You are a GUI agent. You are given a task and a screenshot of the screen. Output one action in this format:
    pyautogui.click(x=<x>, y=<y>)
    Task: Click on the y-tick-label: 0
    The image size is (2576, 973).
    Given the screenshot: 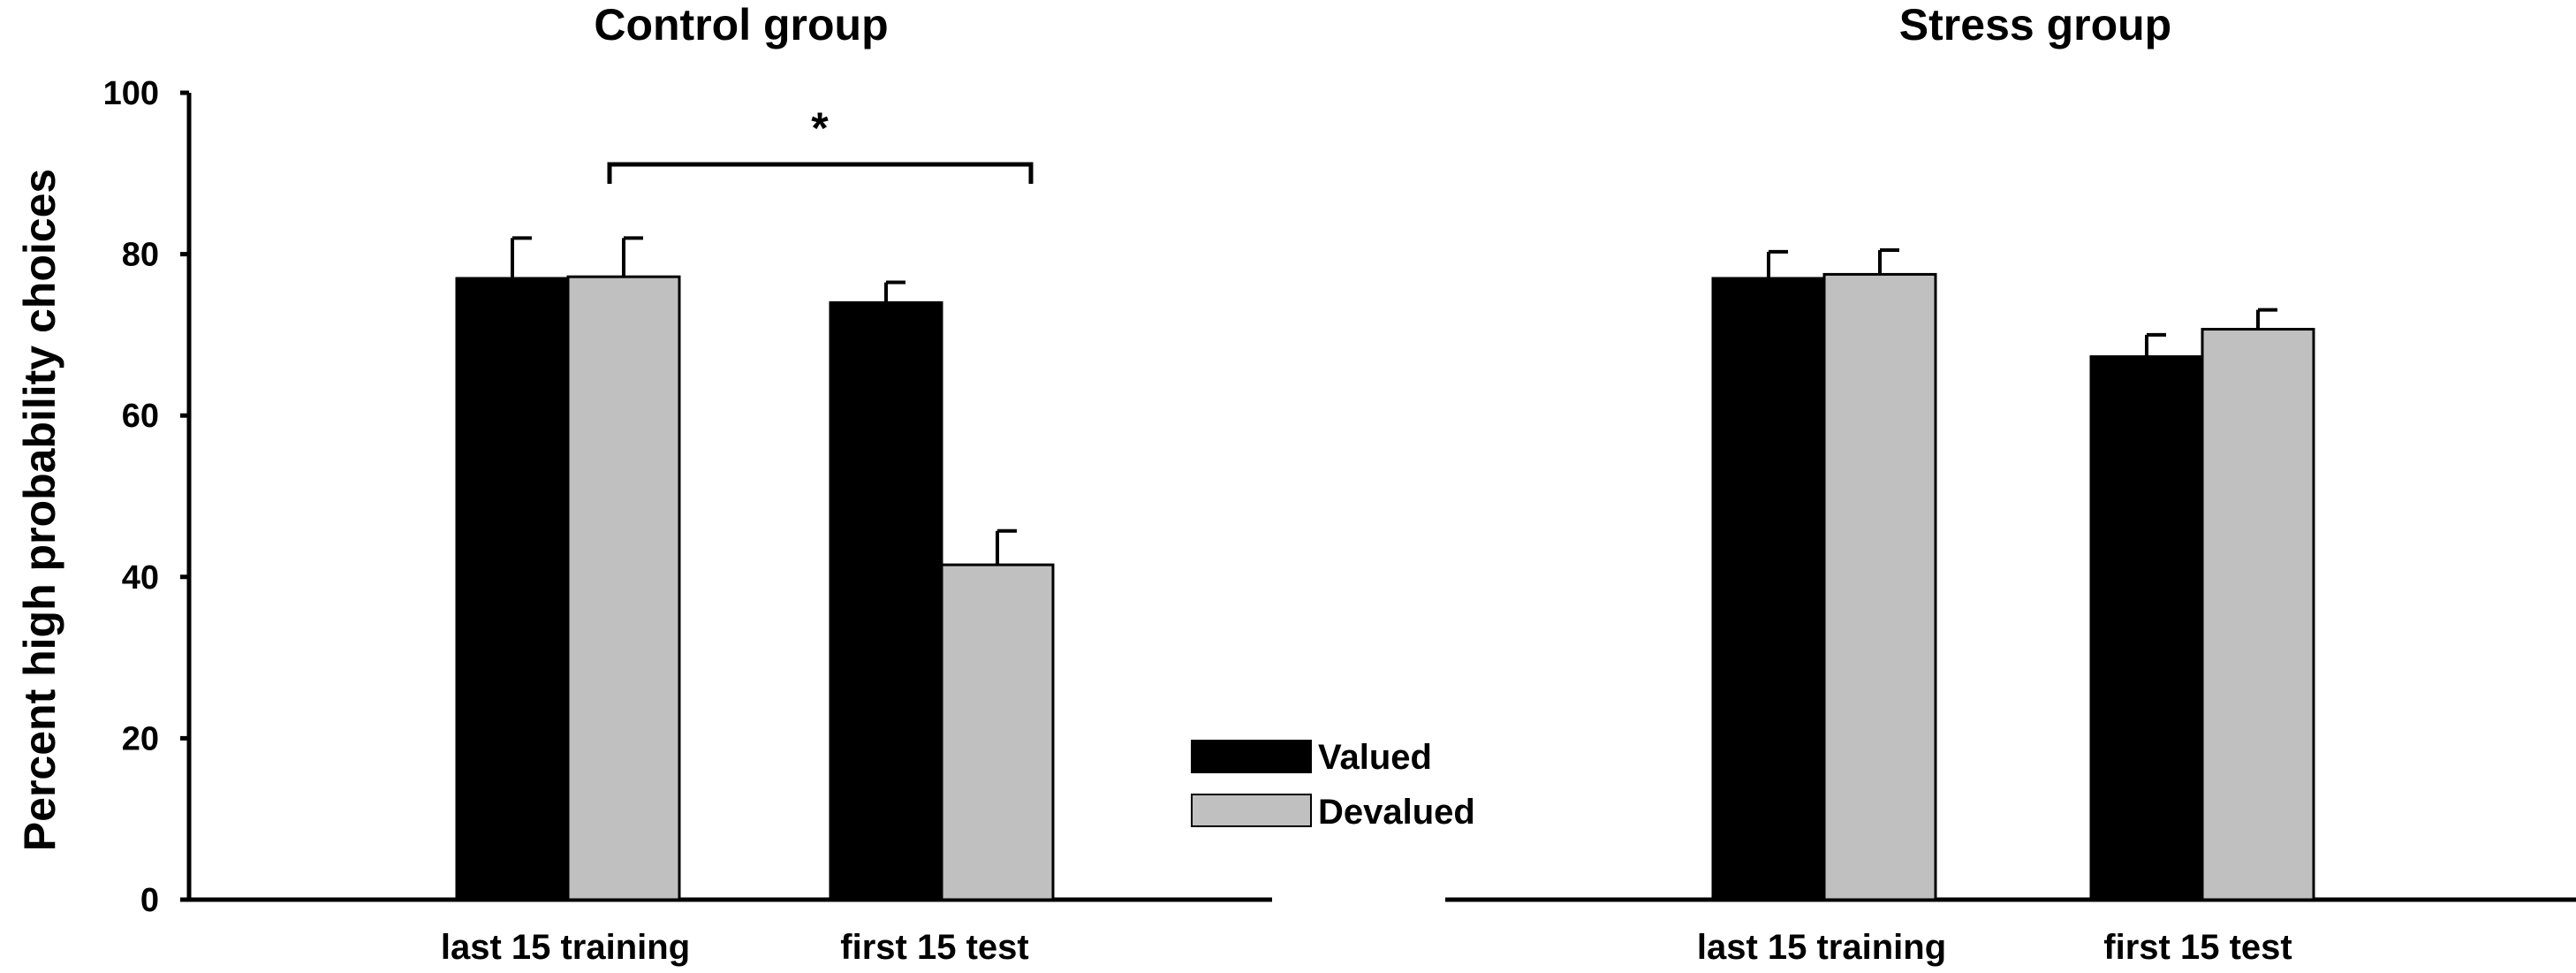 What is the action you would take?
    pyautogui.click(x=149, y=900)
    